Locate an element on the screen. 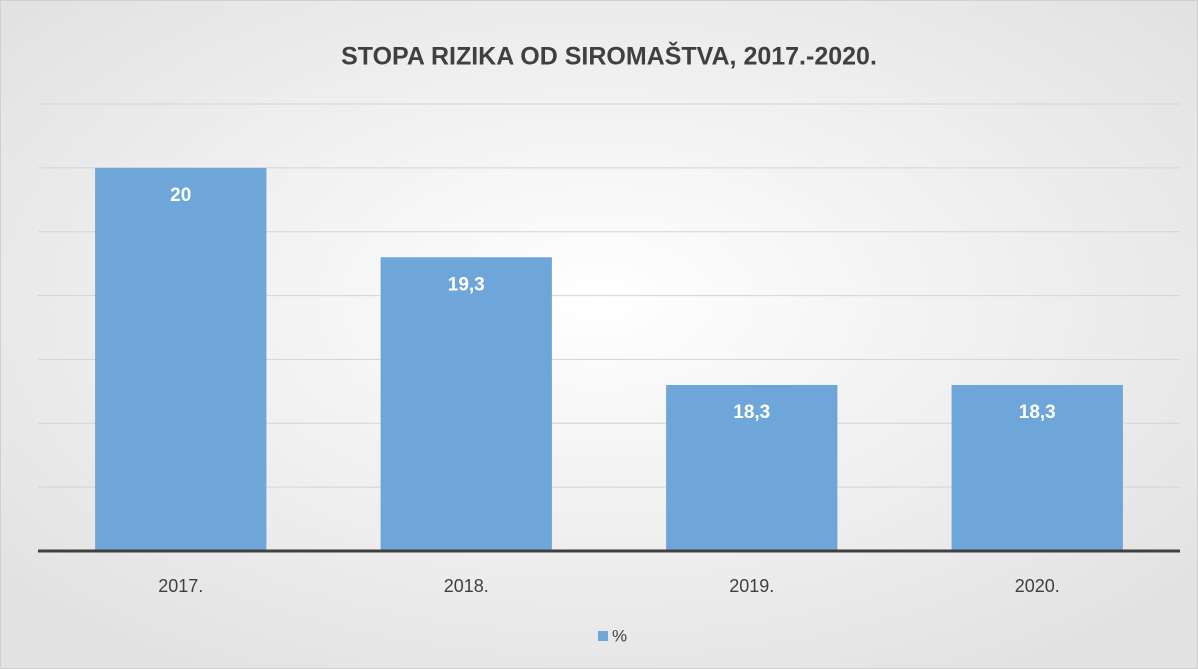 The width and height of the screenshot is (1198, 669). chart-title: STOPA RIZIKA OD SIROMAŠTVA, 2017.-2020. is located at coordinates (609, 56).